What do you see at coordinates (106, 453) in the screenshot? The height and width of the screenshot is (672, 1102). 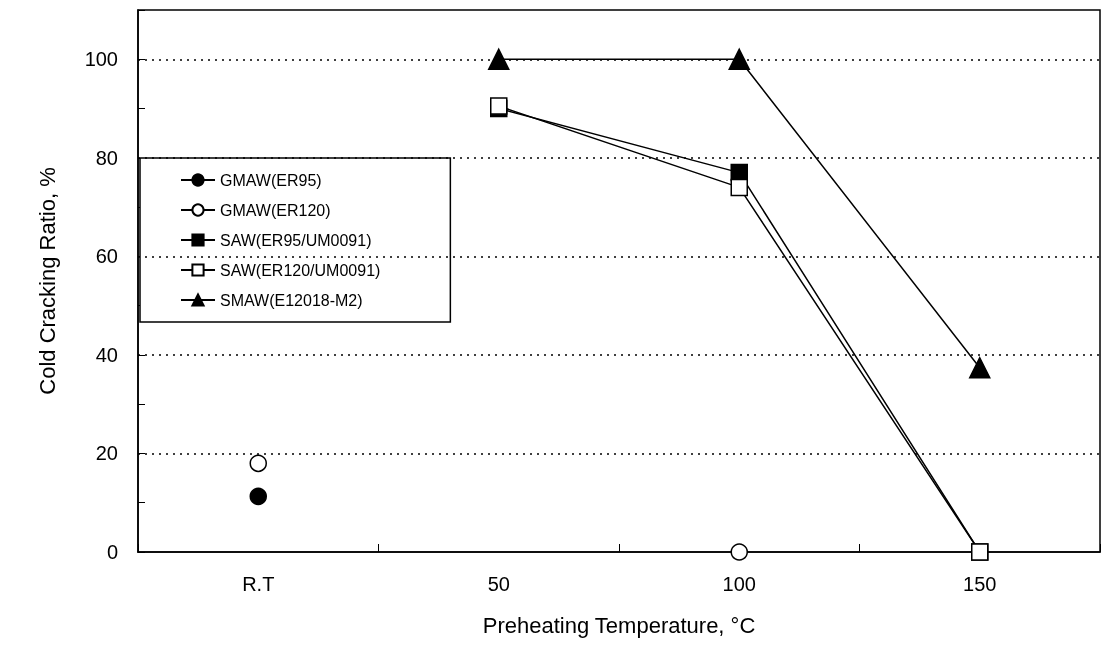 I see `y-tick-label: 20` at bounding box center [106, 453].